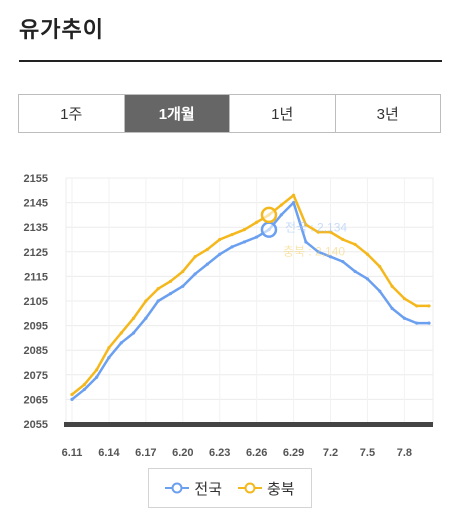 The width and height of the screenshot is (464, 529). What do you see at coordinates (266, 488) in the screenshot?
I see `legend-item-chungbuk: 충북` at bounding box center [266, 488].